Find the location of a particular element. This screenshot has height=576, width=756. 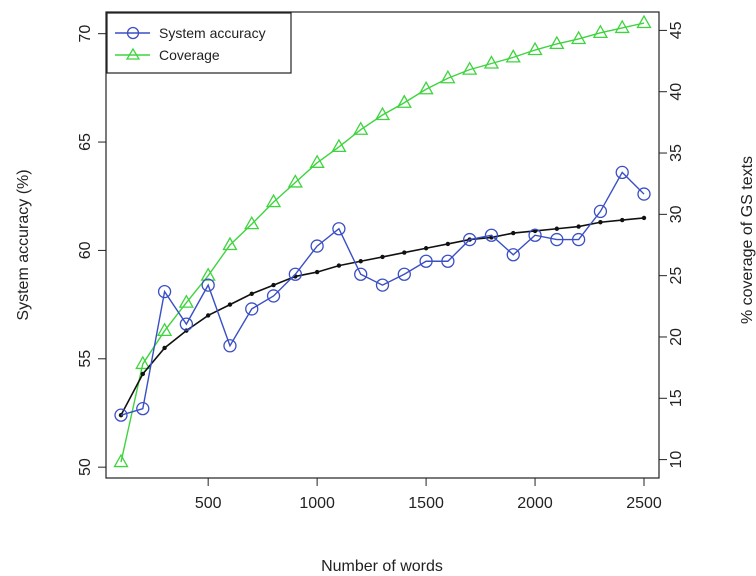

x-tick-label: 1500 is located at coordinates (426, 503).